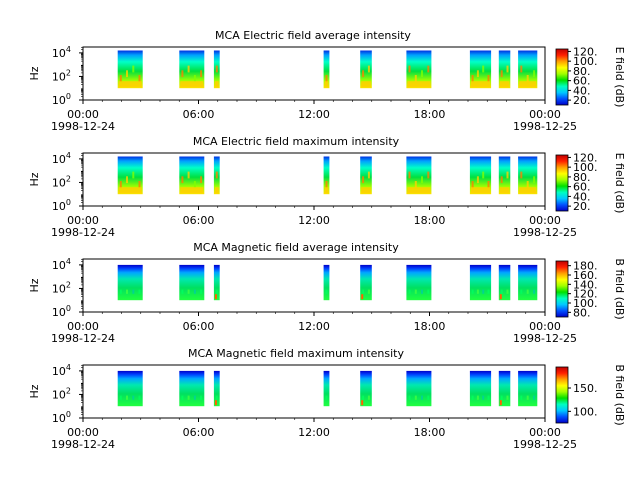  I want to click on panel-title: MCA Electric field maximum intensity, so click(296, 141).